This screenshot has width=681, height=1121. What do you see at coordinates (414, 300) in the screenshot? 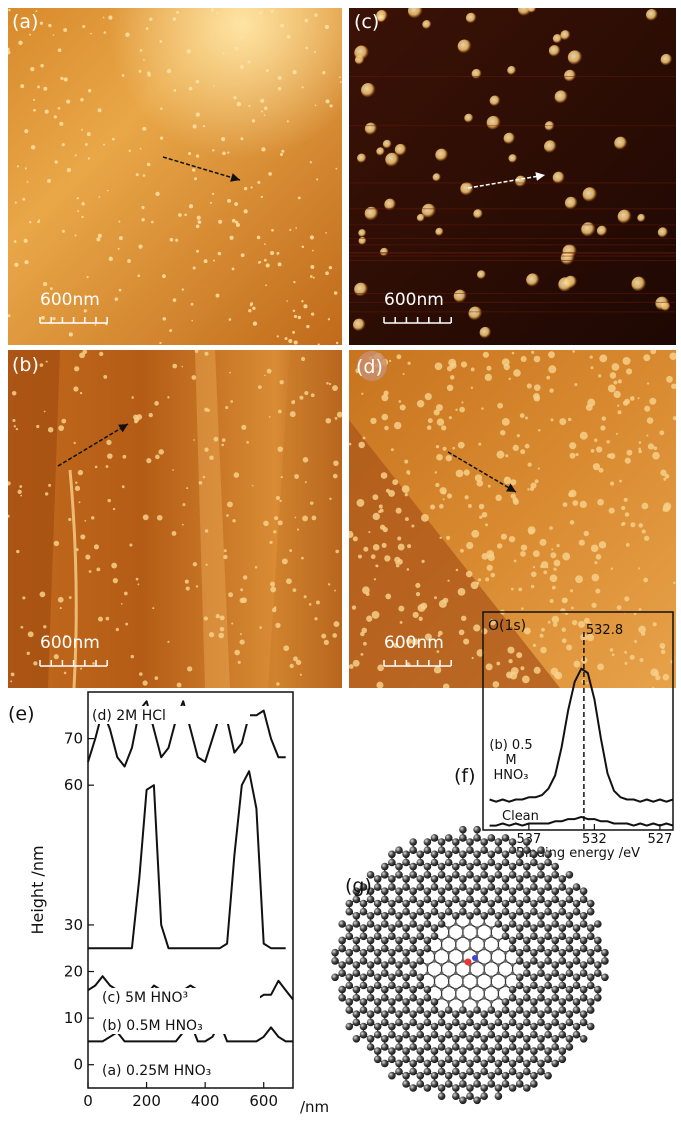
I see `scale-bar-label: 600nm` at bounding box center [414, 300].